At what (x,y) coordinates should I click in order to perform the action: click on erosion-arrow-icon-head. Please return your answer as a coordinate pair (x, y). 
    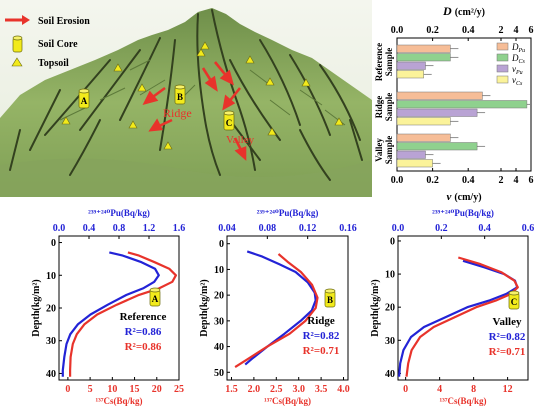
    Looking at the image, I should click on (26, 20).